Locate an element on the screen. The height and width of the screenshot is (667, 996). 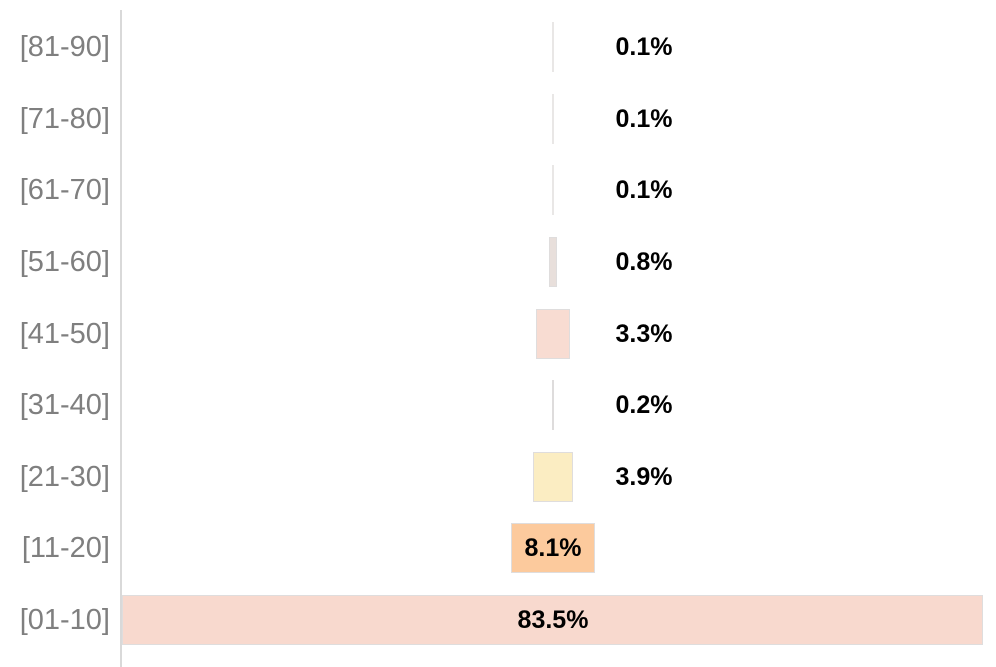
category-label: [61-70] is located at coordinates (64, 189).